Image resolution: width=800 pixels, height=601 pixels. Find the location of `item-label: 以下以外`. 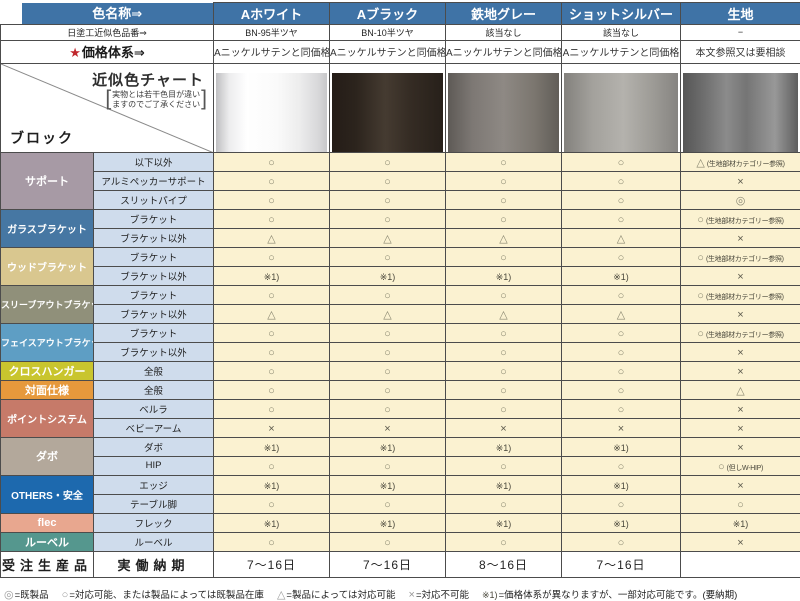

item-label: 以下以外 is located at coordinates (154, 161).